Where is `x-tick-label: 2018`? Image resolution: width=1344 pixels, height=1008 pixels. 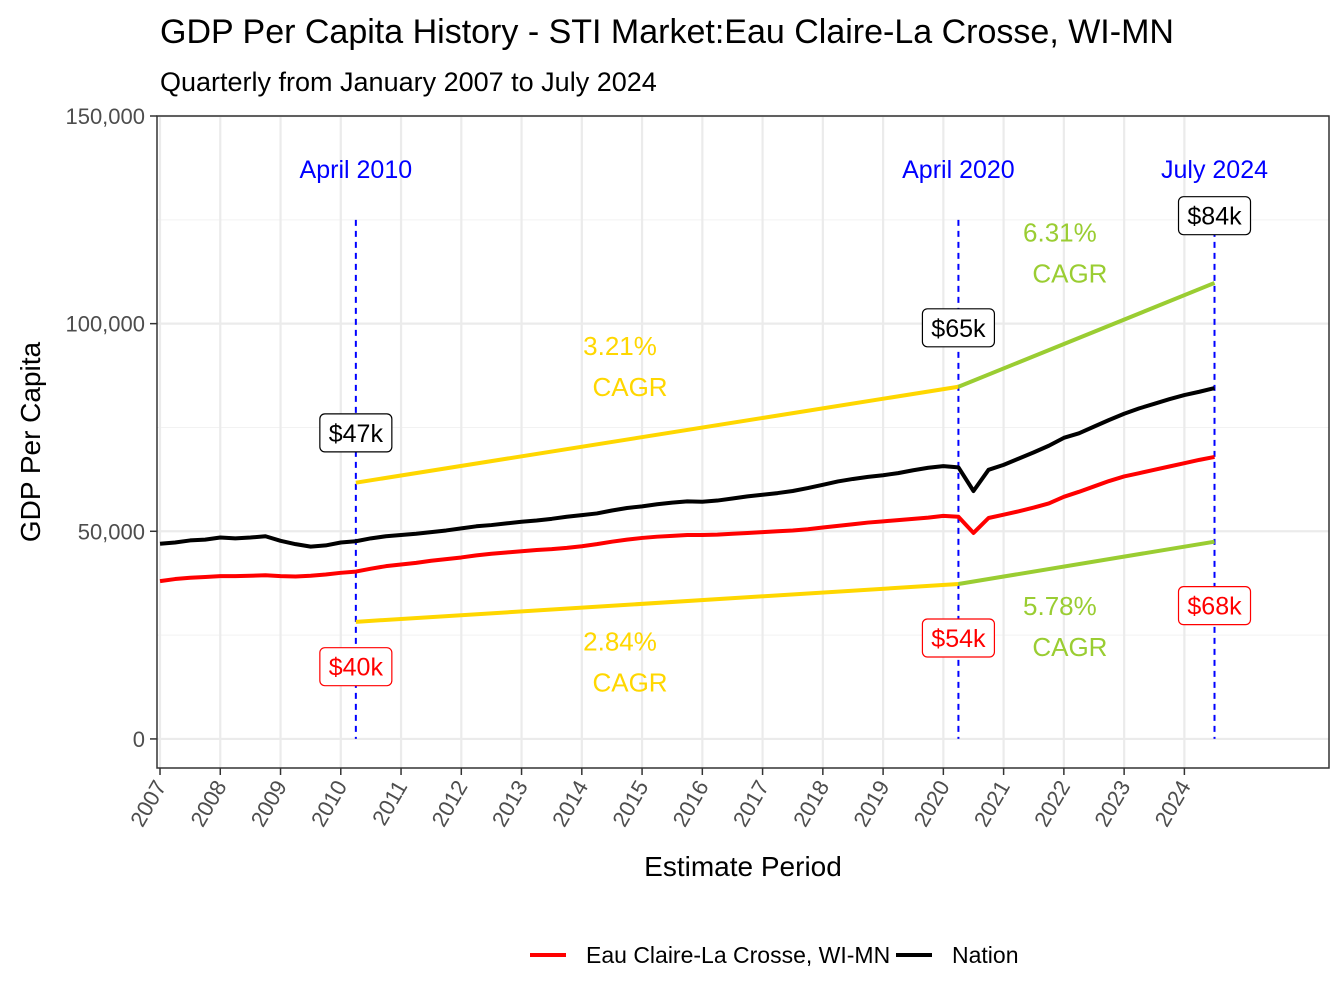 x-tick-label: 2018 is located at coordinates (811, 803).